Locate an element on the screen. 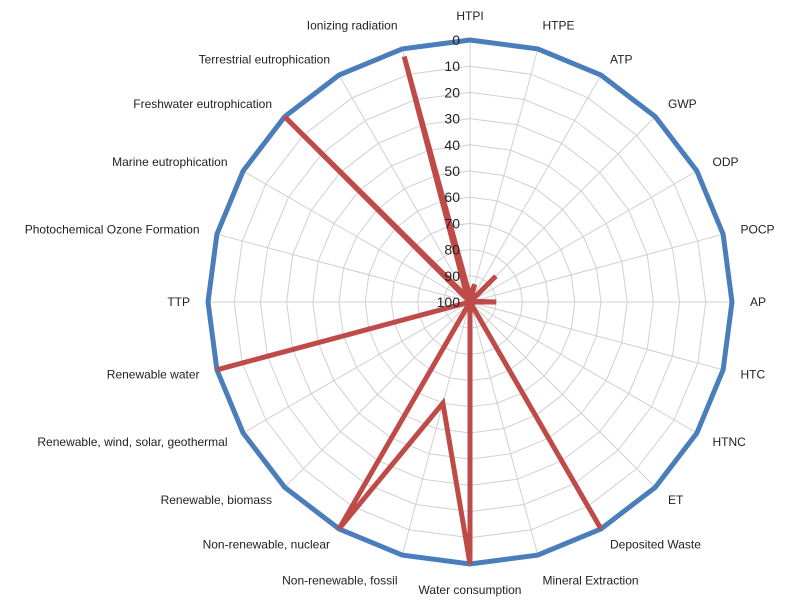 This screenshot has width=800, height=608. radial-tick-label-10: 10 is located at coordinates (452, 66).